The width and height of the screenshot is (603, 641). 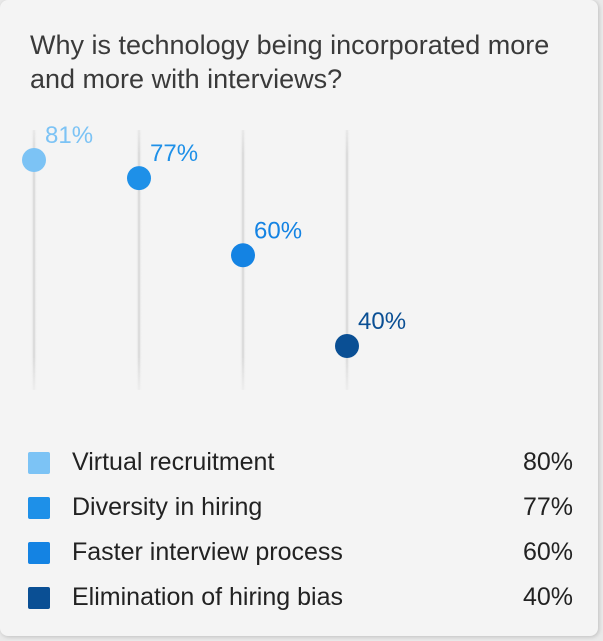 I want to click on legend-item: Faster interview process 60%, so click(x=300, y=552).